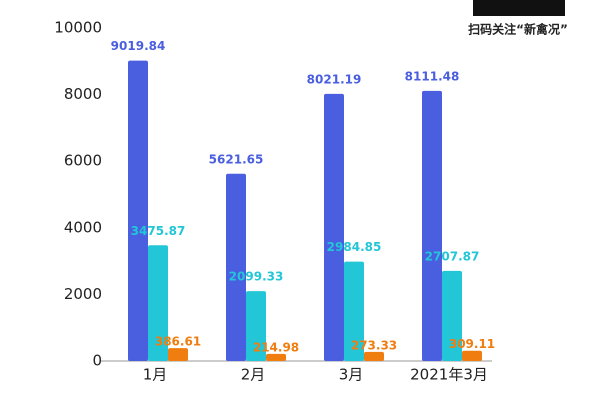  I want to click on y-tick-label: 10000, so click(78, 28).